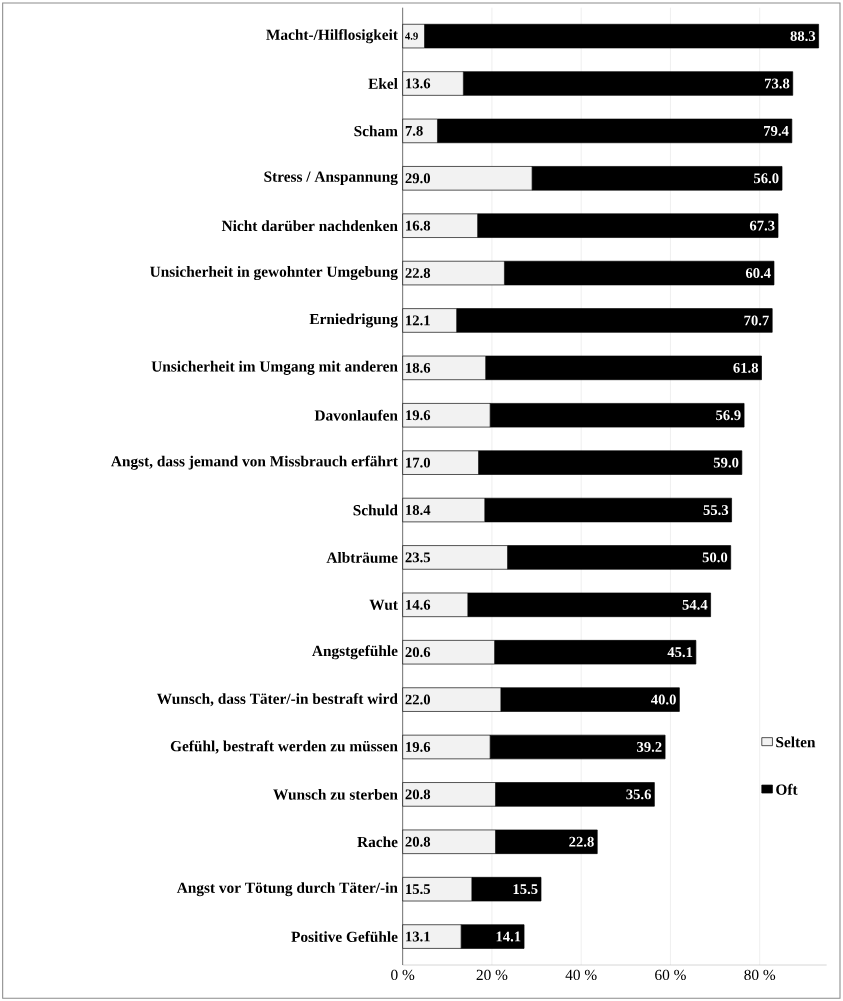  What do you see at coordinates (418, 652) in the screenshot?
I see `data-label: 20.6` at bounding box center [418, 652].